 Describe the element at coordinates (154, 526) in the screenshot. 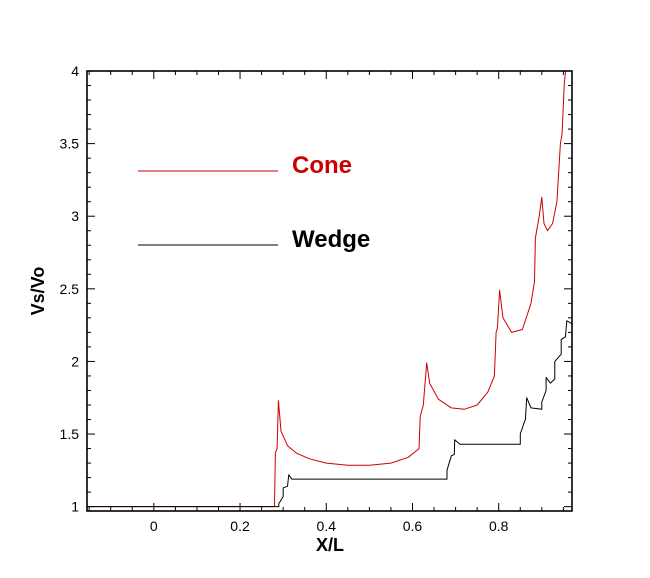

I see `x-tick-label: 0` at that location.